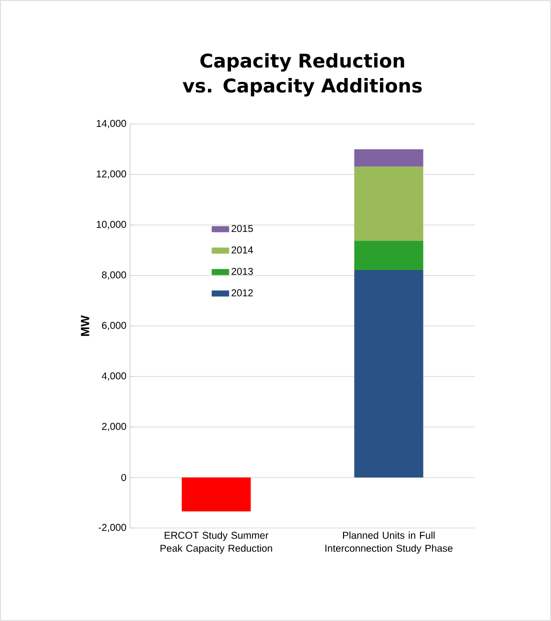 The image size is (551, 621). I want to click on legend-label: 2014, so click(242, 250).